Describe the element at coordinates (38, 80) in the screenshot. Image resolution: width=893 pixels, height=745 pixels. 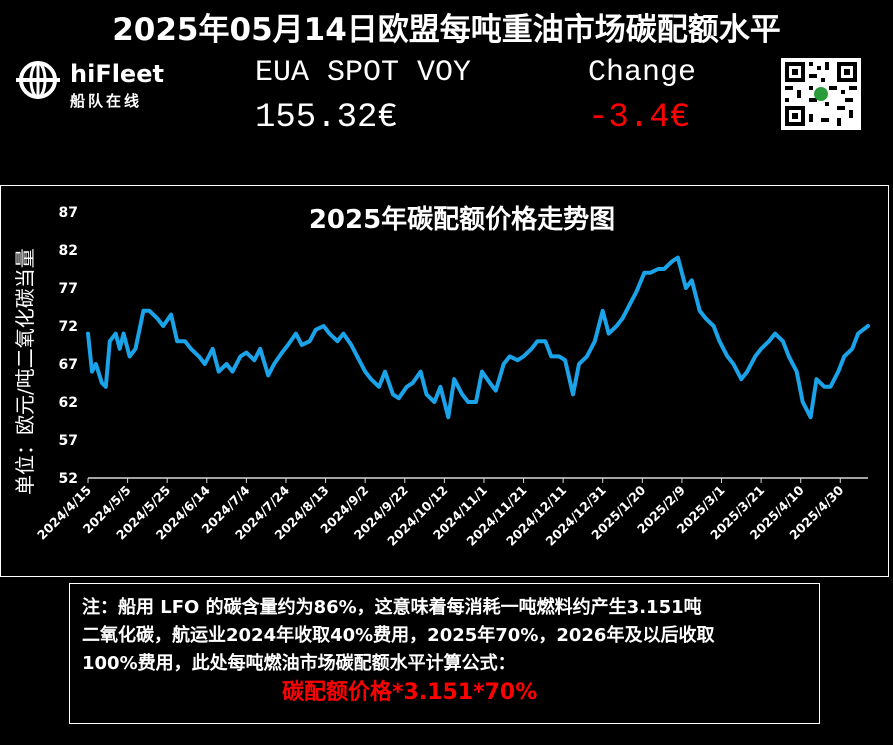
I see `globe-ship-icon` at that location.